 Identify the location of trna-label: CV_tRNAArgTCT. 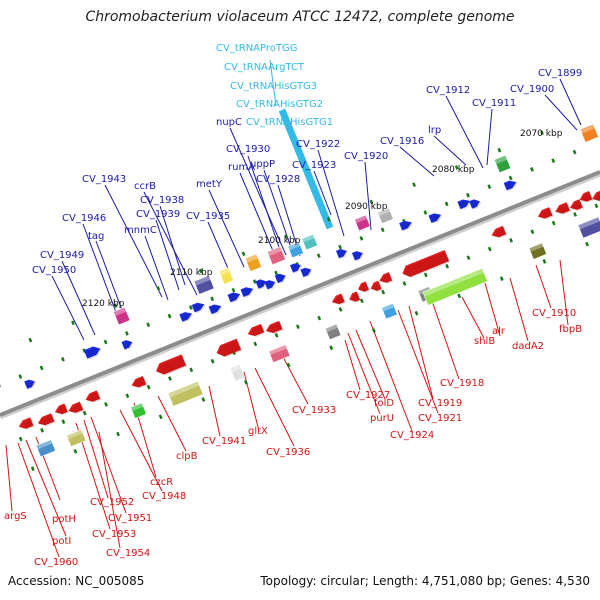
(264, 67).